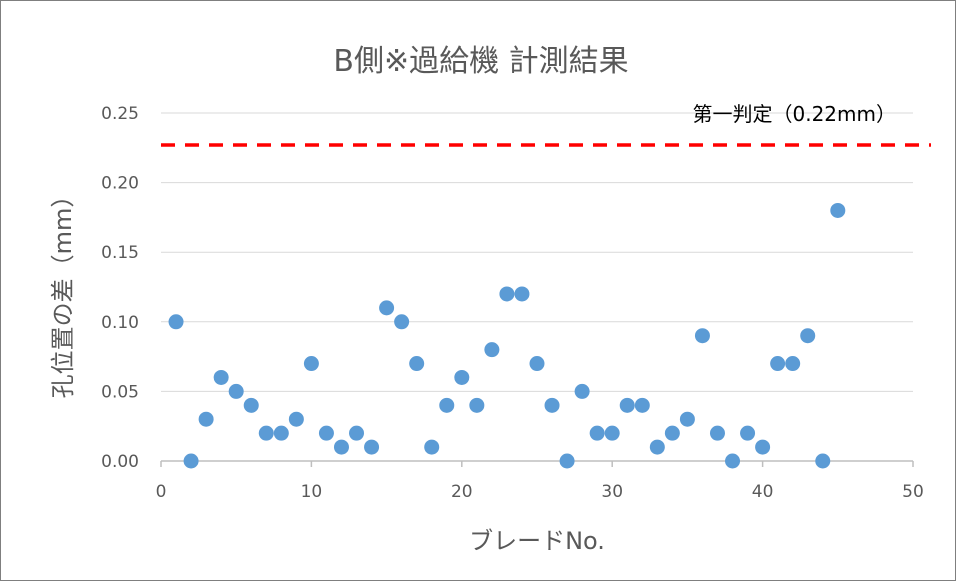  Describe the element at coordinates (480, 61) in the screenshot. I see `chart-title: B側※過給機 計測結果` at that location.